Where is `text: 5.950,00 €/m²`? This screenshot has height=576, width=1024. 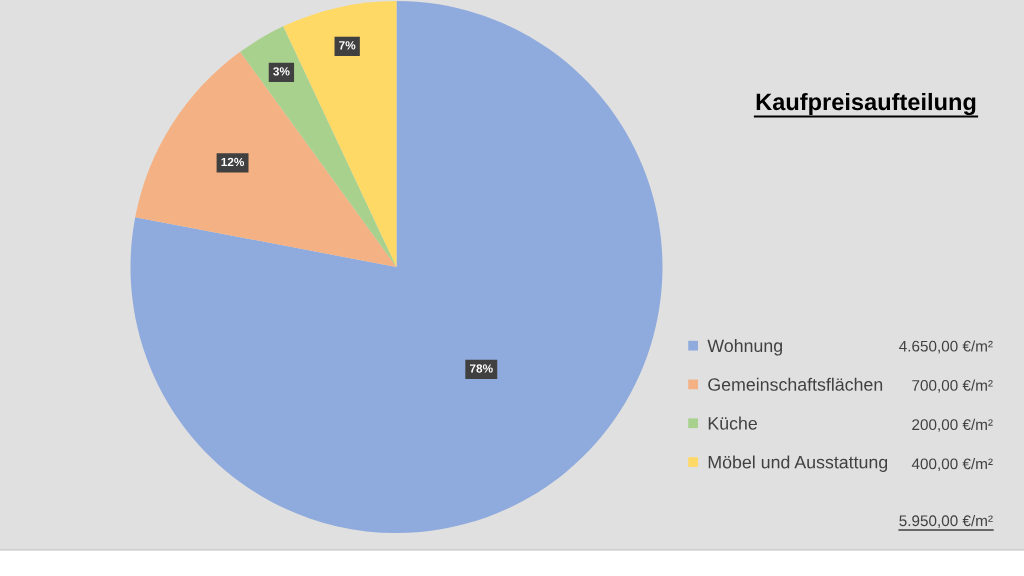
text: 5.950,00 €/m² is located at coordinates (946, 521).